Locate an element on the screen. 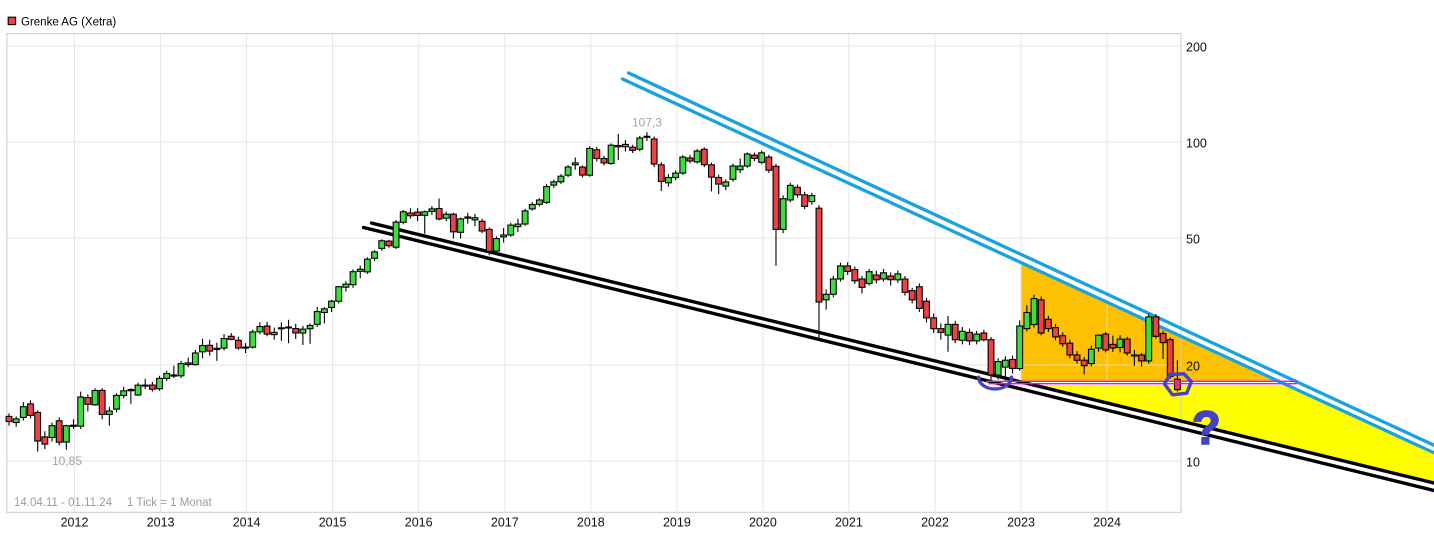 The image size is (1434, 549). svg-text: 107,3 is located at coordinates (647, 123).